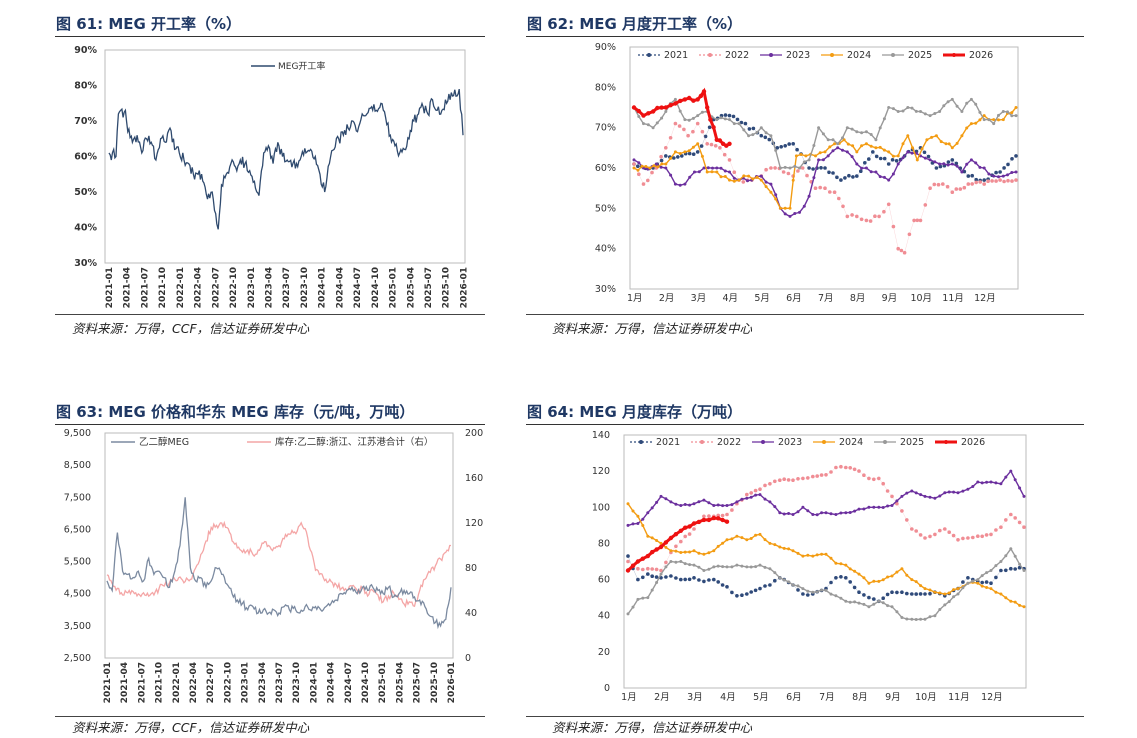 The height and width of the screenshot is (738, 1137). I want to click on fig64-xtick-label: 11月, so click(959, 697).